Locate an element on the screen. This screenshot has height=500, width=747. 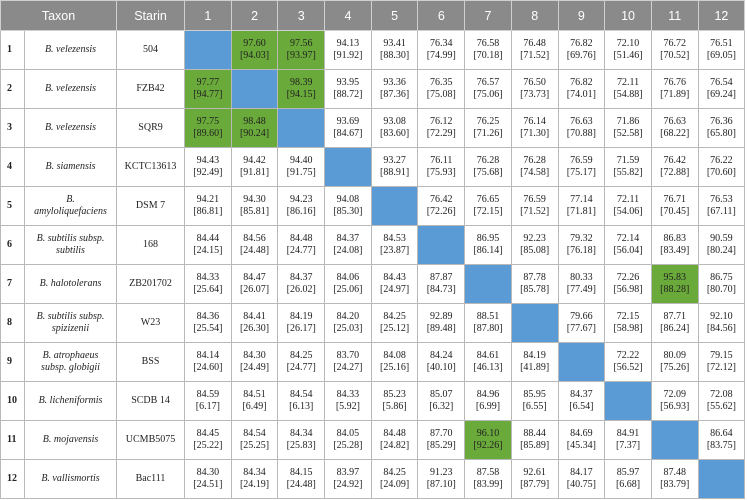
ani-value: 76.76 is located at coordinates (674, 82).